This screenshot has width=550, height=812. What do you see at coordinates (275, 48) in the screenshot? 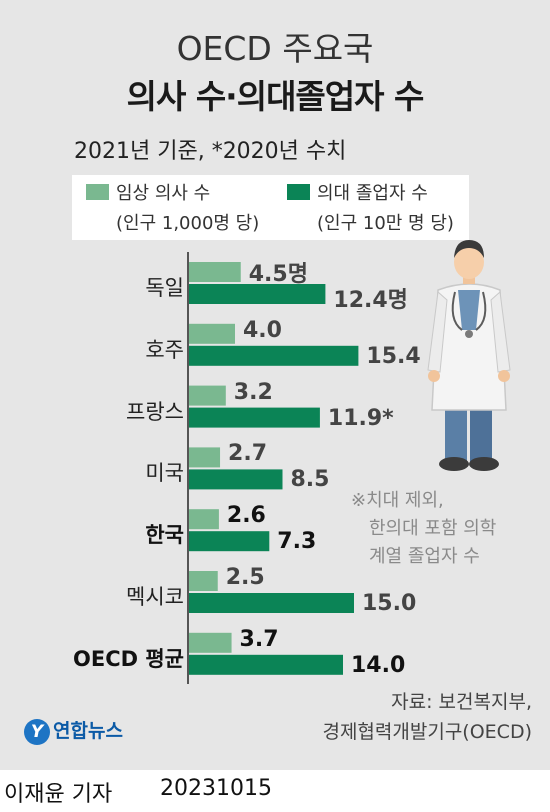
I see `chart-title: OECD 주요국` at bounding box center [275, 48].